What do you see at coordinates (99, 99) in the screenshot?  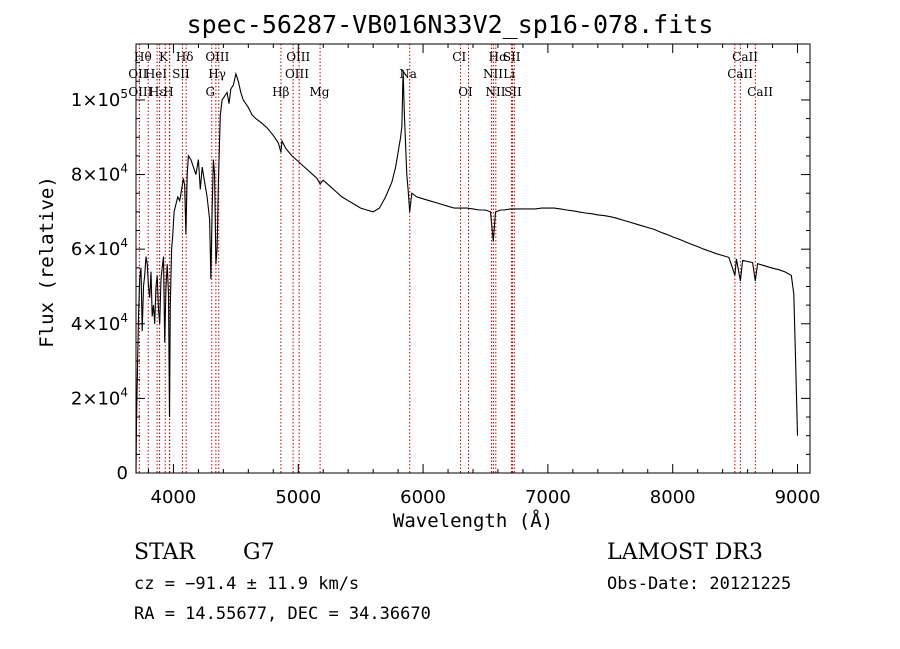 I see `y-tick-label: 1×10⁵` at bounding box center [99, 99].